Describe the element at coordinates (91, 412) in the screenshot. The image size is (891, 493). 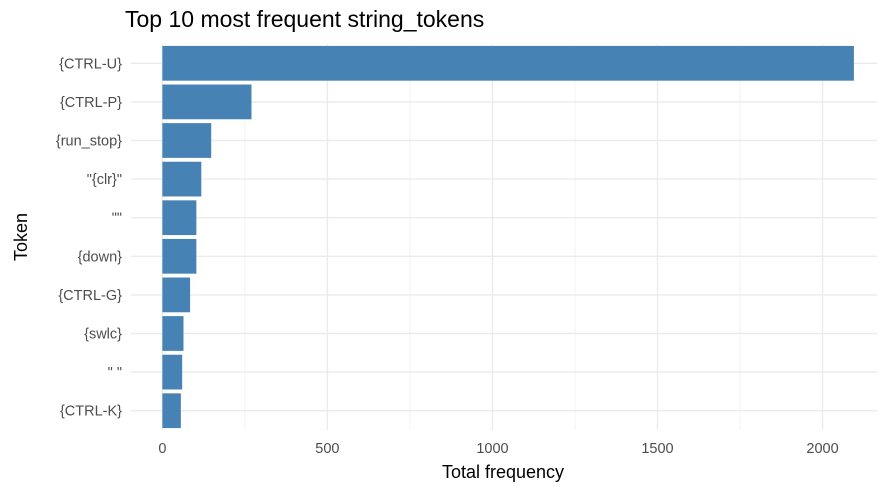
I see `y-tick-label: {CTRL-K}` at that location.